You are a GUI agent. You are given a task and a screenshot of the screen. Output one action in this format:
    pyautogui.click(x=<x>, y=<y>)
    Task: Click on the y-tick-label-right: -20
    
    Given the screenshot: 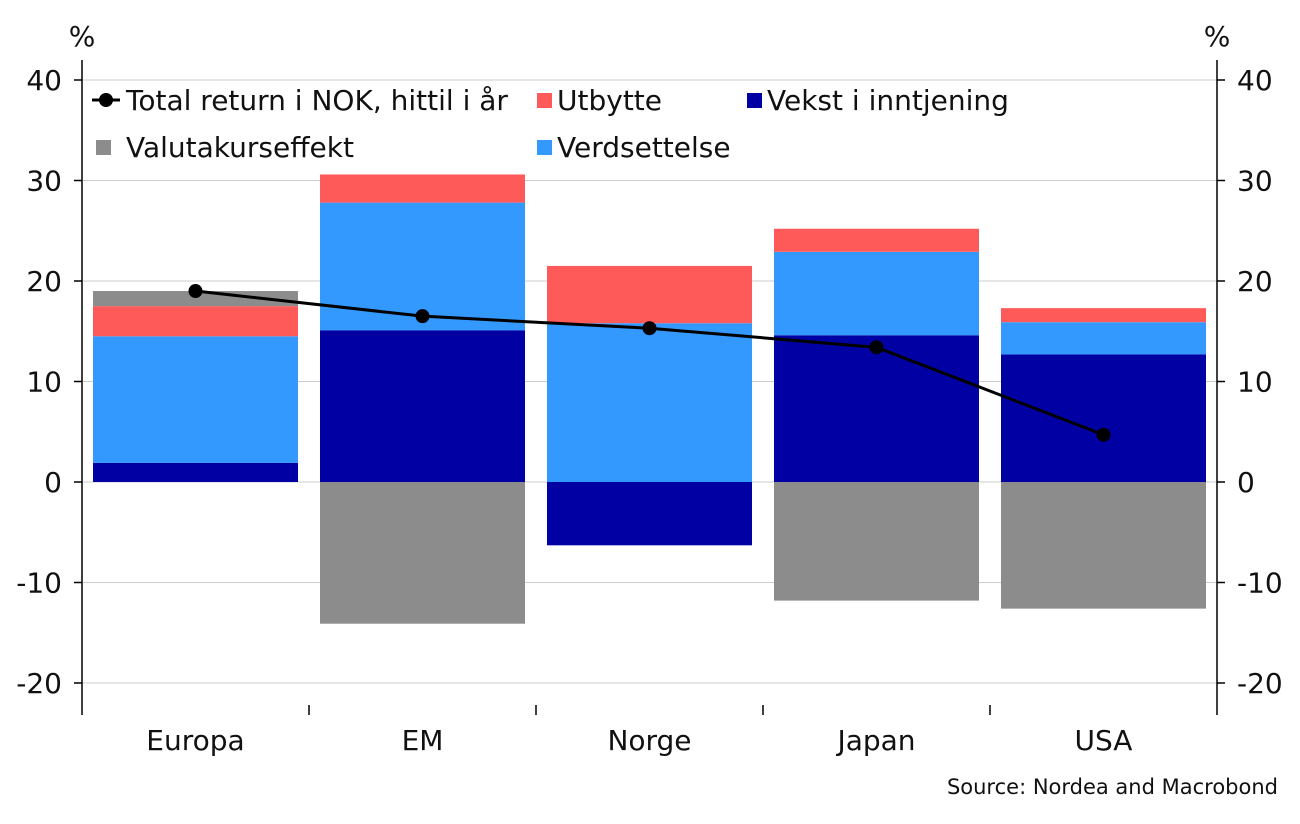 What is the action you would take?
    pyautogui.click(x=1260, y=683)
    